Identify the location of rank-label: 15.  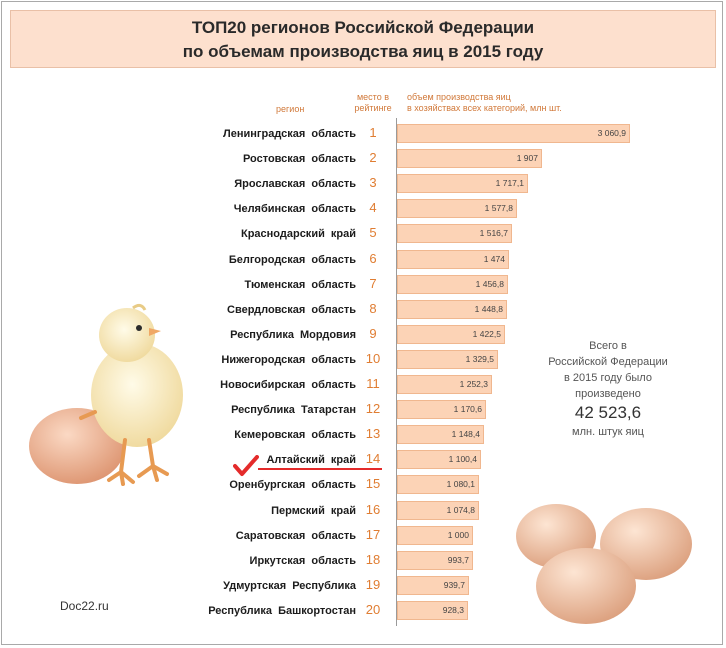
(373, 483).